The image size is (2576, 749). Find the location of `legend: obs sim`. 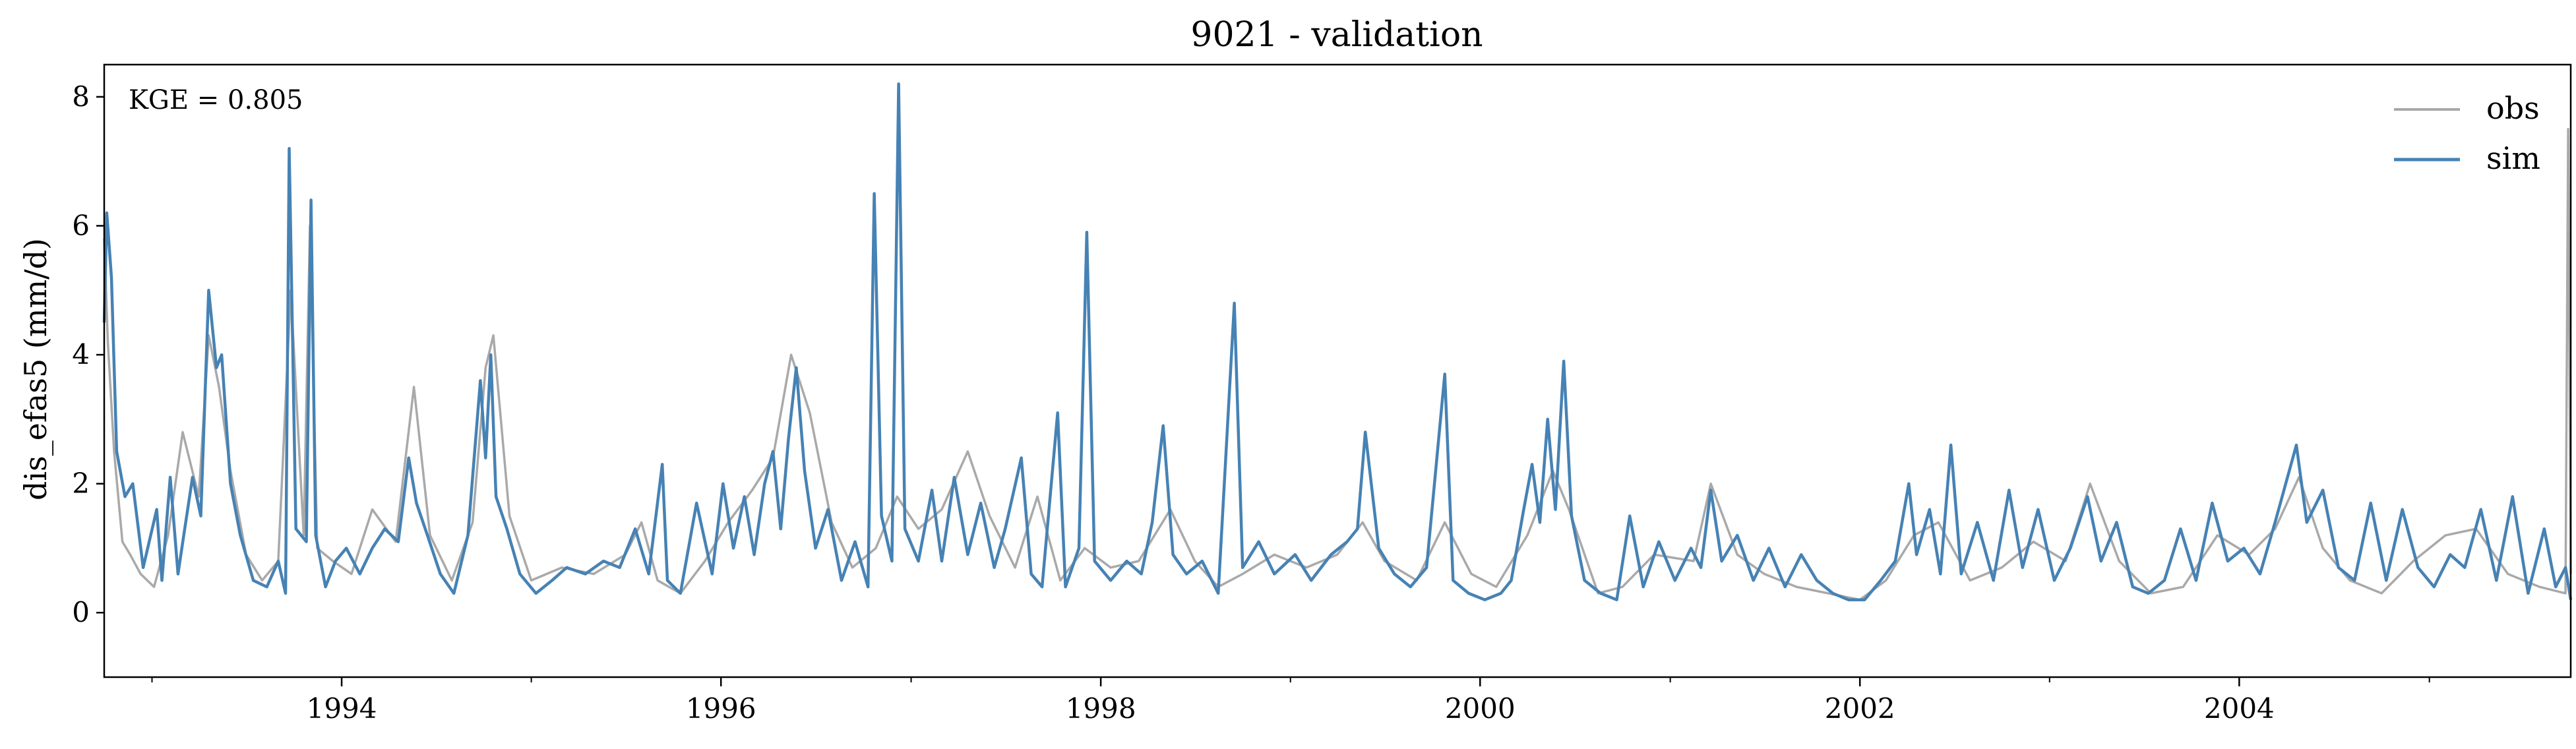

legend: obs sim is located at coordinates (2467, 133).